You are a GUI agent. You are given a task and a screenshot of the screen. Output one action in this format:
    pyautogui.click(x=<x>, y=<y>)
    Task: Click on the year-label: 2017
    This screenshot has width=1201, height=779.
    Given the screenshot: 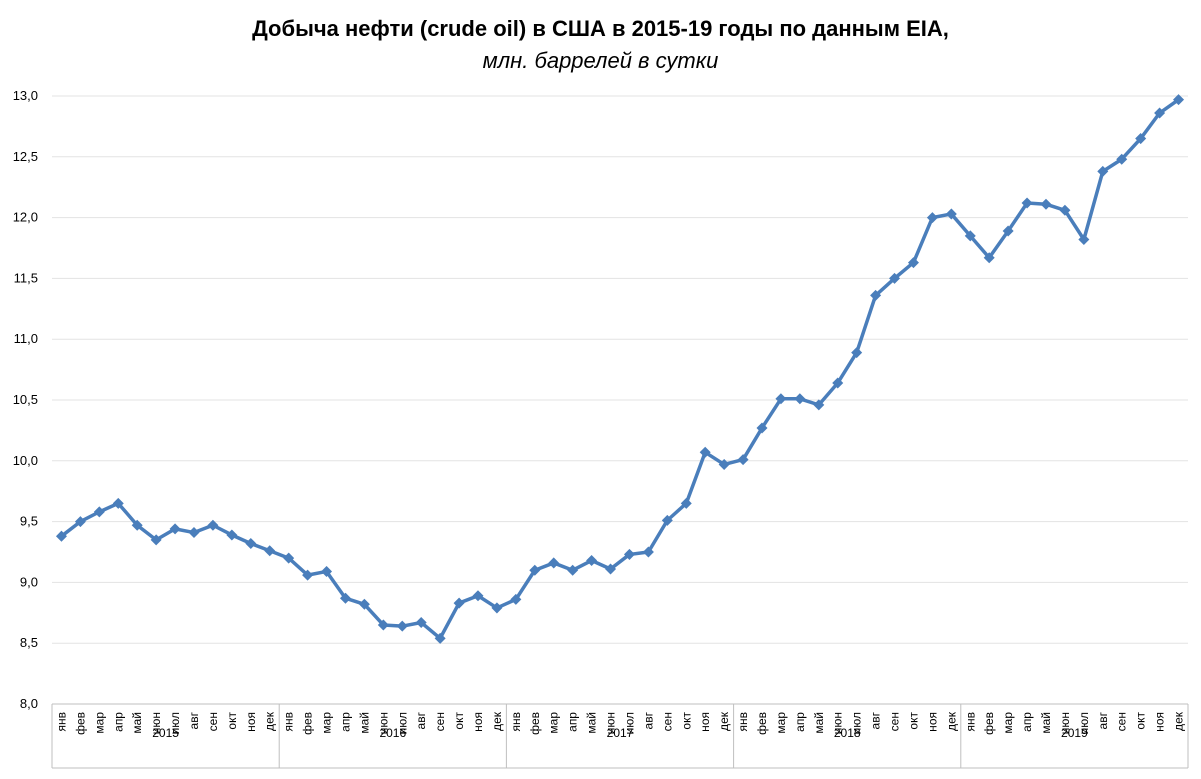 What is the action you would take?
    pyautogui.click(x=620, y=733)
    